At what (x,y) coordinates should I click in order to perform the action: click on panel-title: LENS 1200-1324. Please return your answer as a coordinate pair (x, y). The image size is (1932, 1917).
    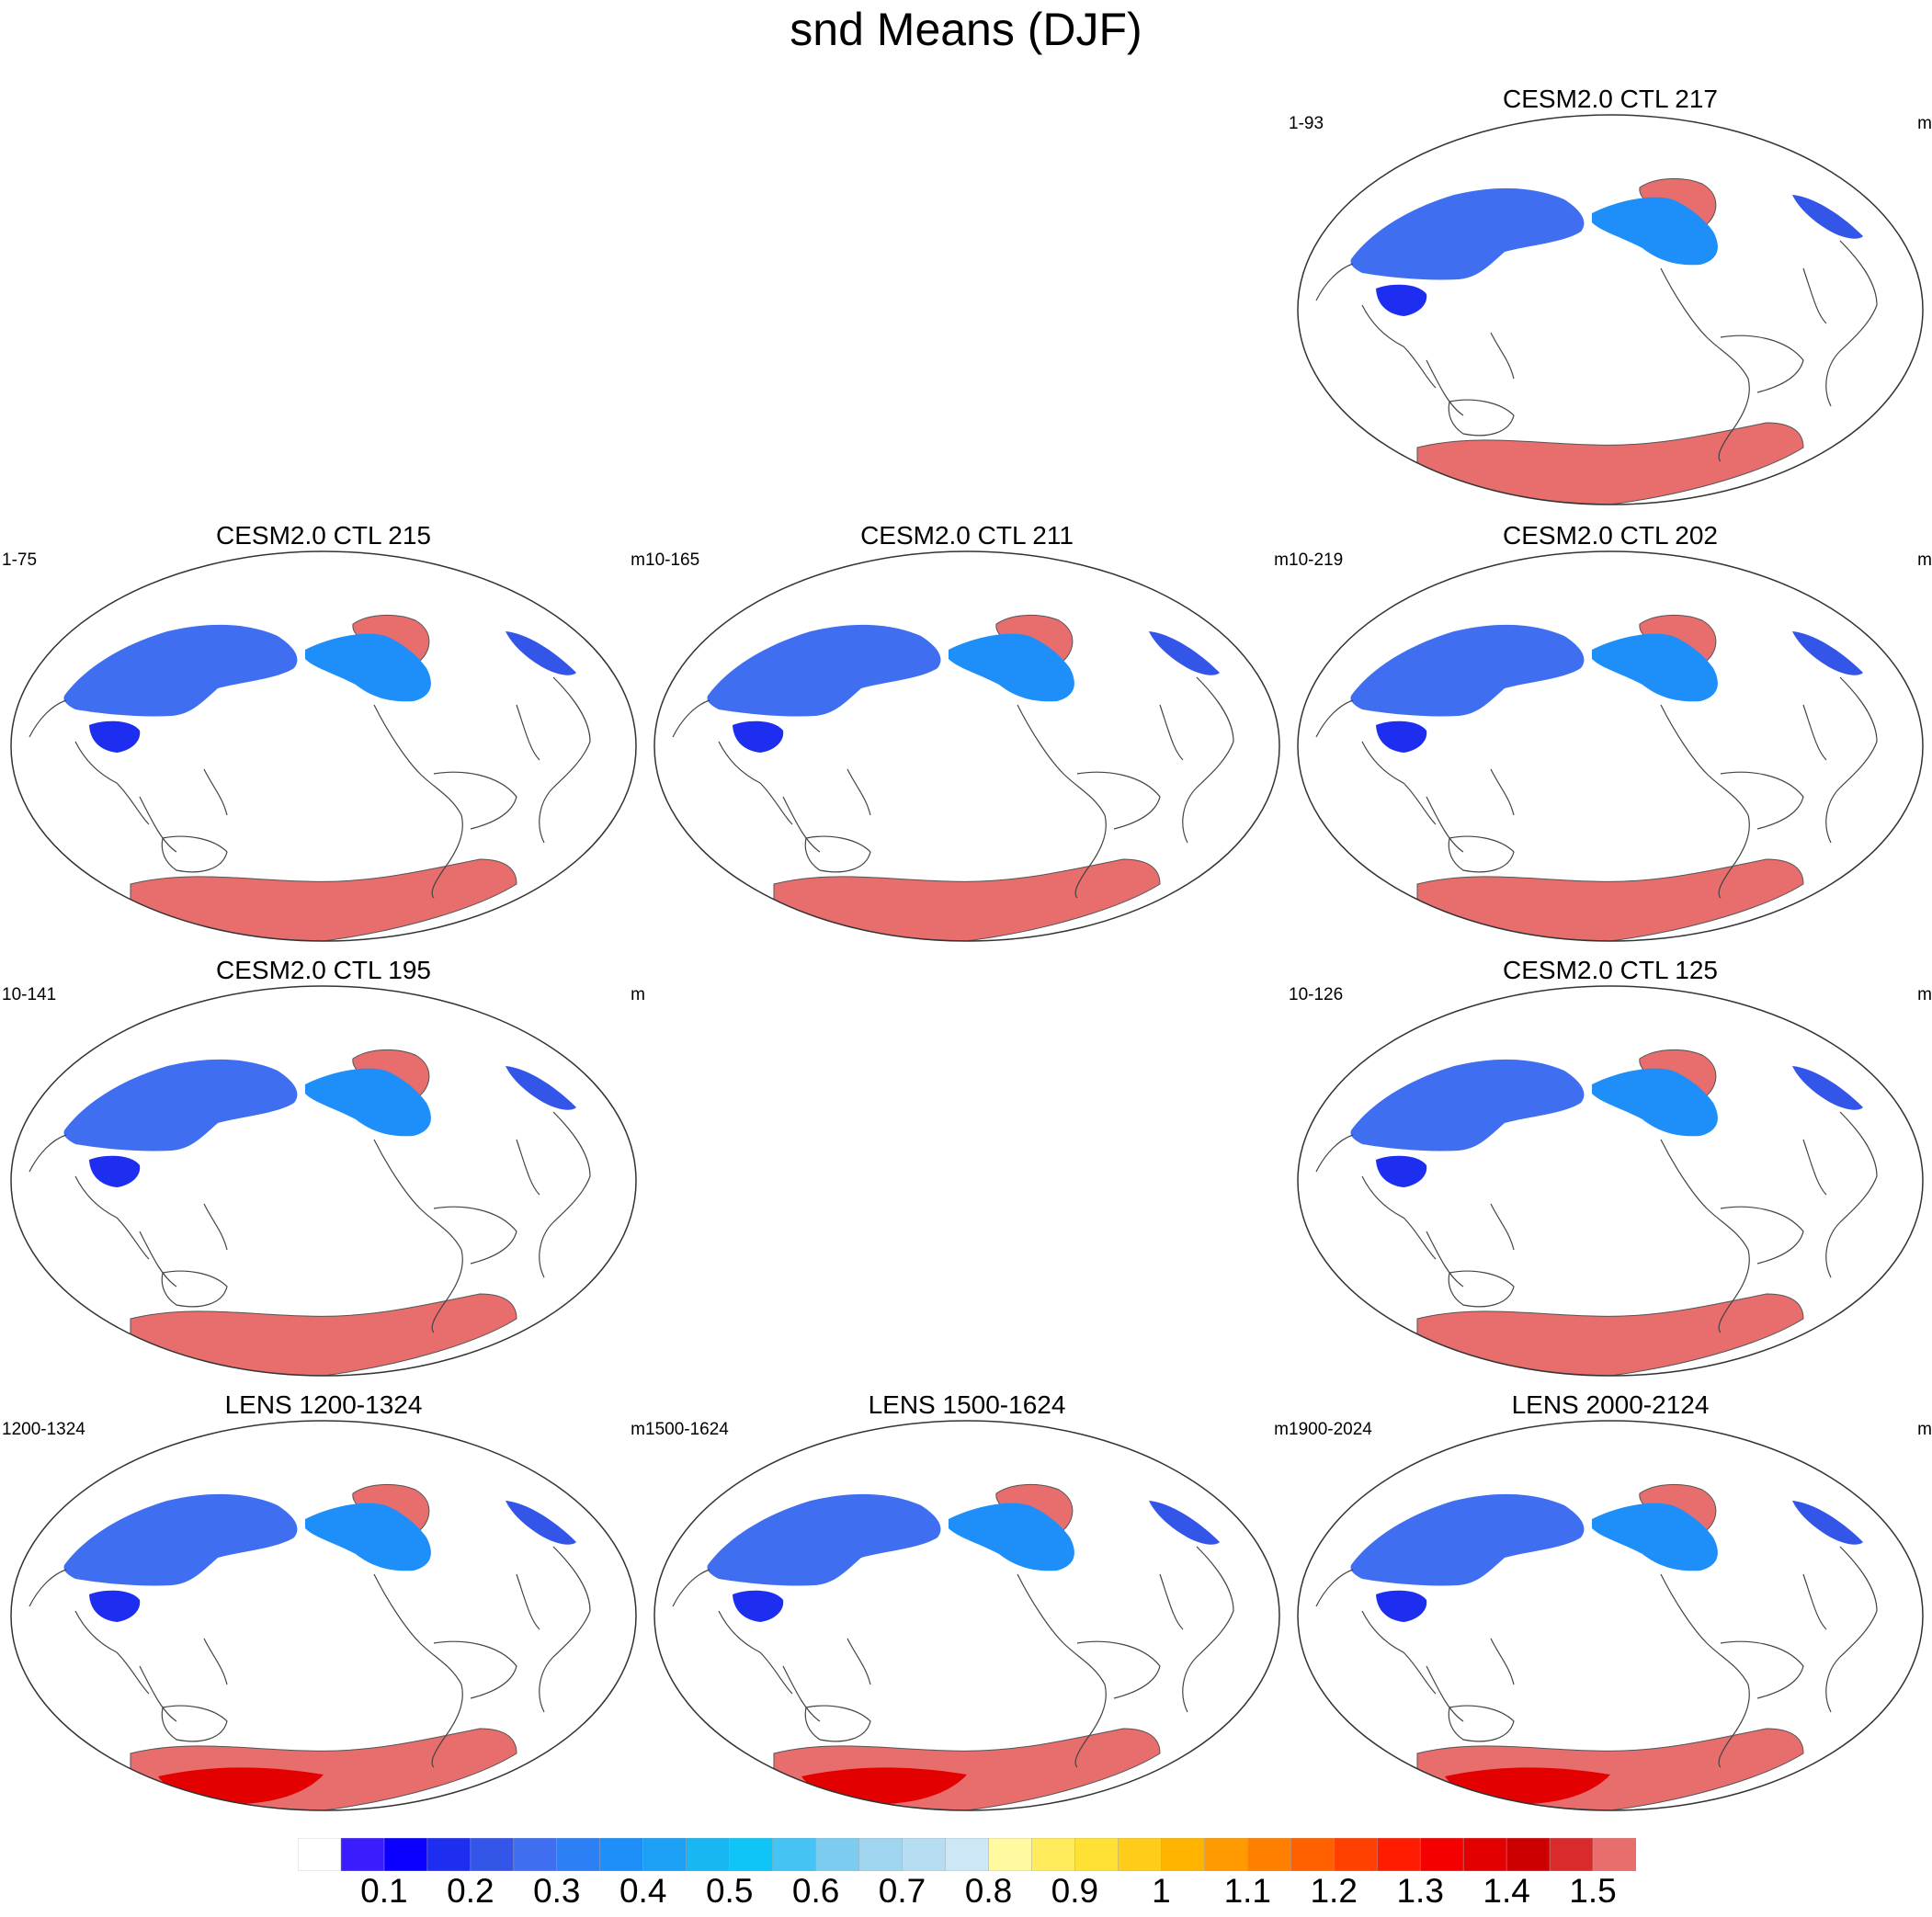
    Looking at the image, I should click on (323, 1405).